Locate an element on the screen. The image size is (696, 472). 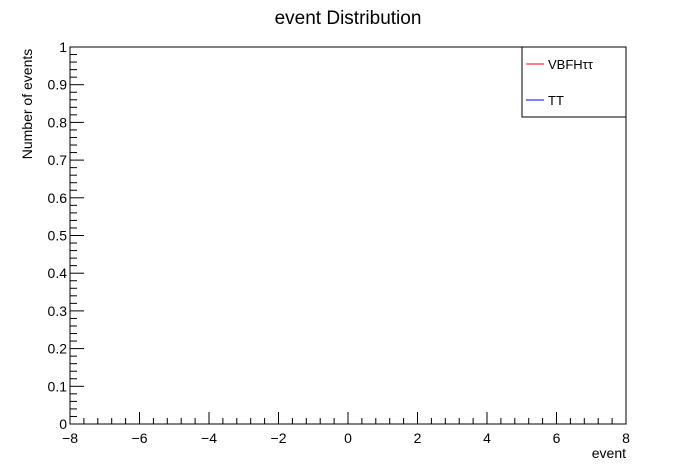
x-axis-label: event is located at coordinates (609, 453).